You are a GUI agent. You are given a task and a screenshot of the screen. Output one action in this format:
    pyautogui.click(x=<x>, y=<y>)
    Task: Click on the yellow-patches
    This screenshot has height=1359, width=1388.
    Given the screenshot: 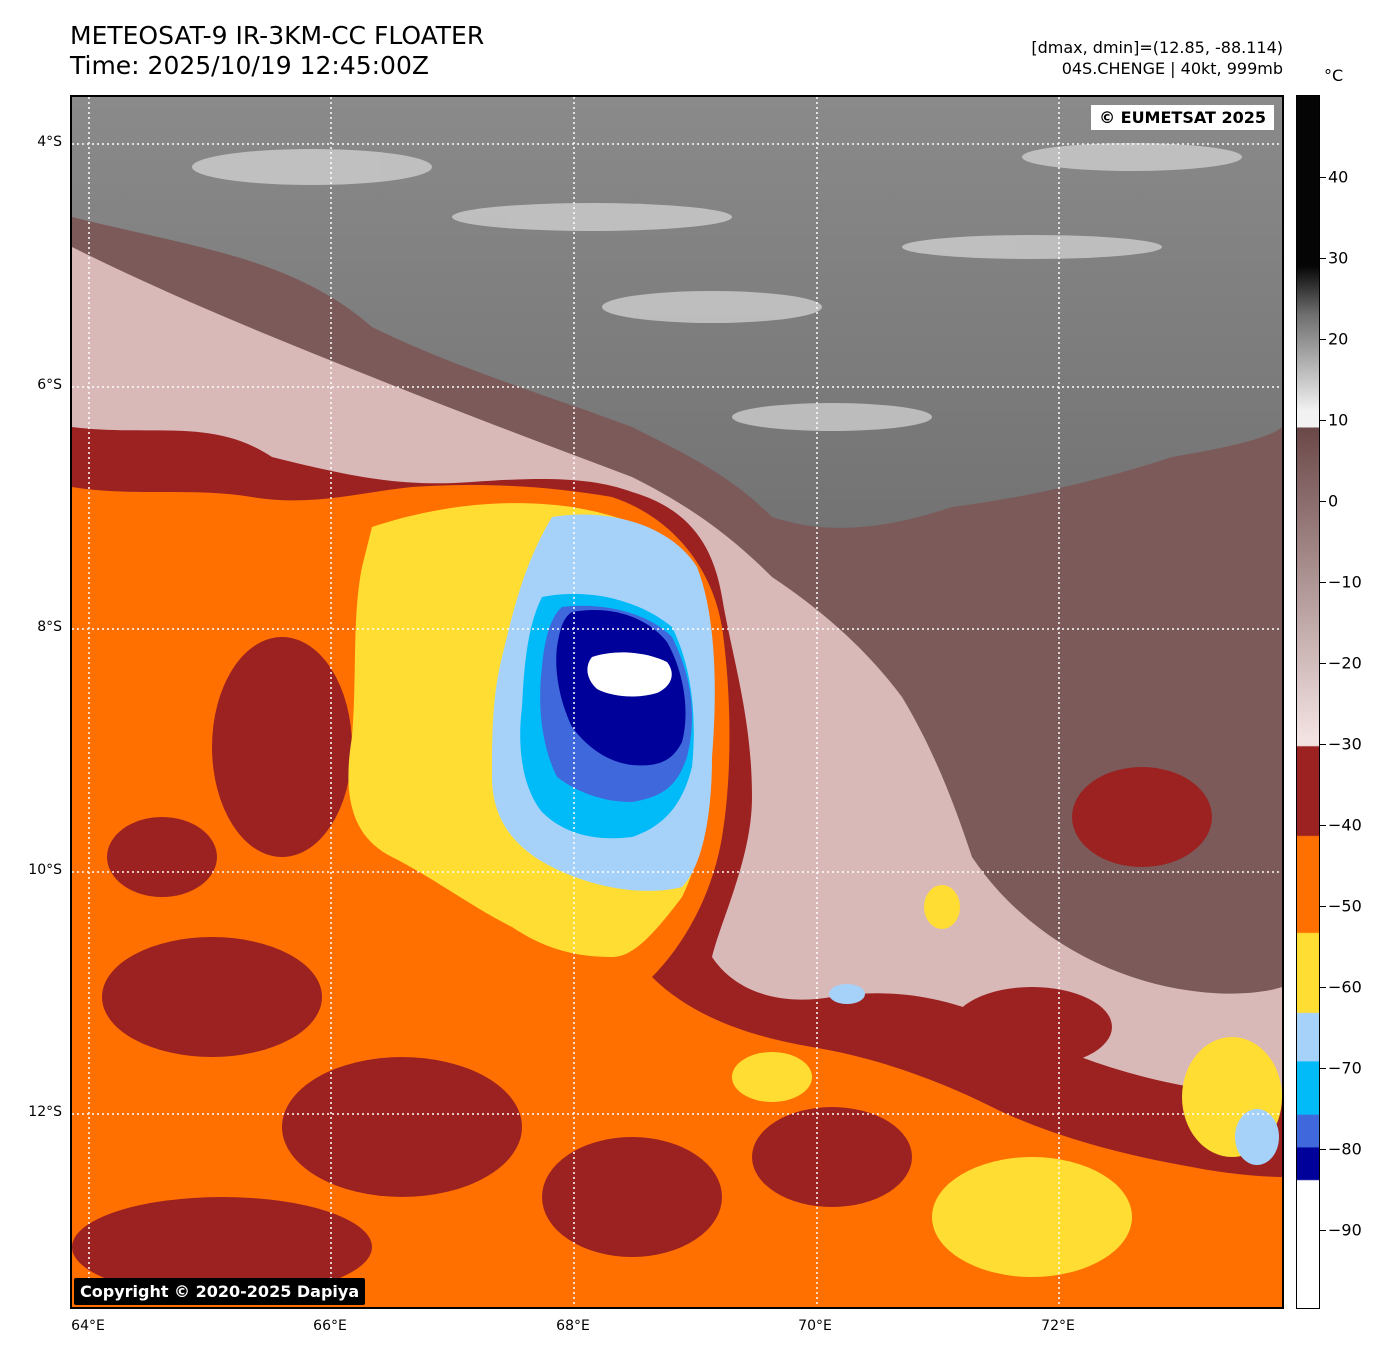 What is the action you would take?
    pyautogui.click(x=1007, y=1081)
    